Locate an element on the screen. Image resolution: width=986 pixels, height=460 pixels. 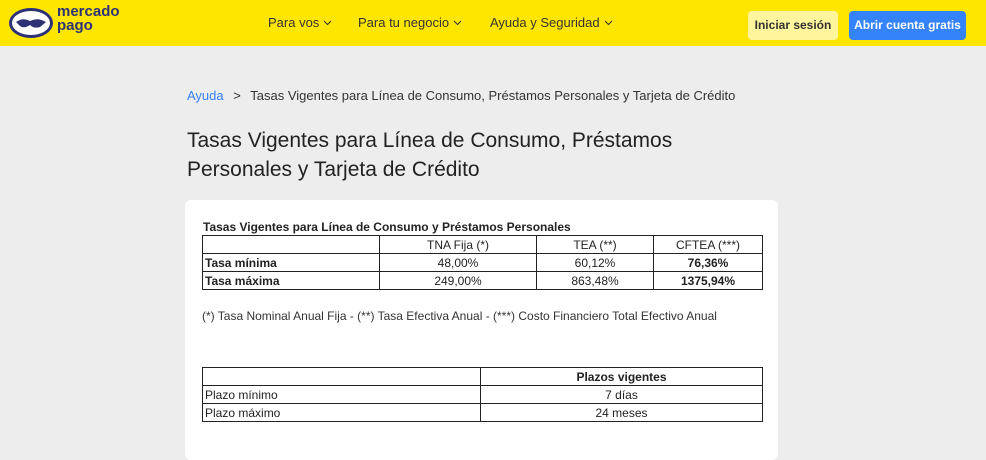
table-row: Plazos vigentes is located at coordinates (482, 376).